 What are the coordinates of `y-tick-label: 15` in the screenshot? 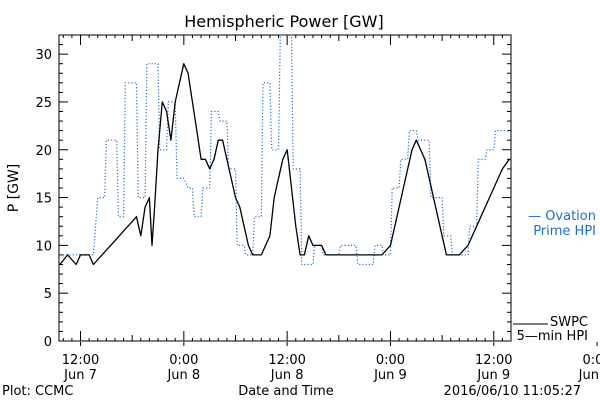 It's located at (43, 199).